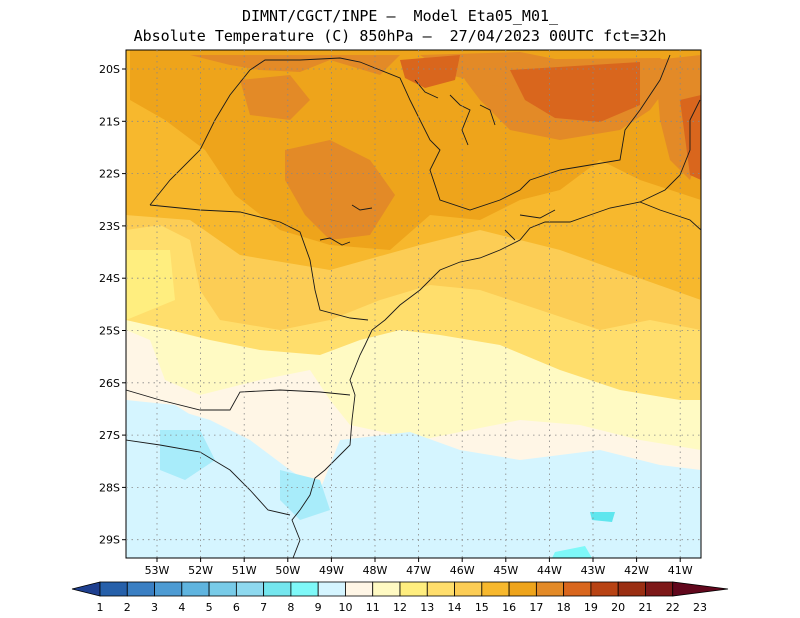 The height and width of the screenshot is (618, 800). I want to click on colorbar-label: 16, so click(509, 607).